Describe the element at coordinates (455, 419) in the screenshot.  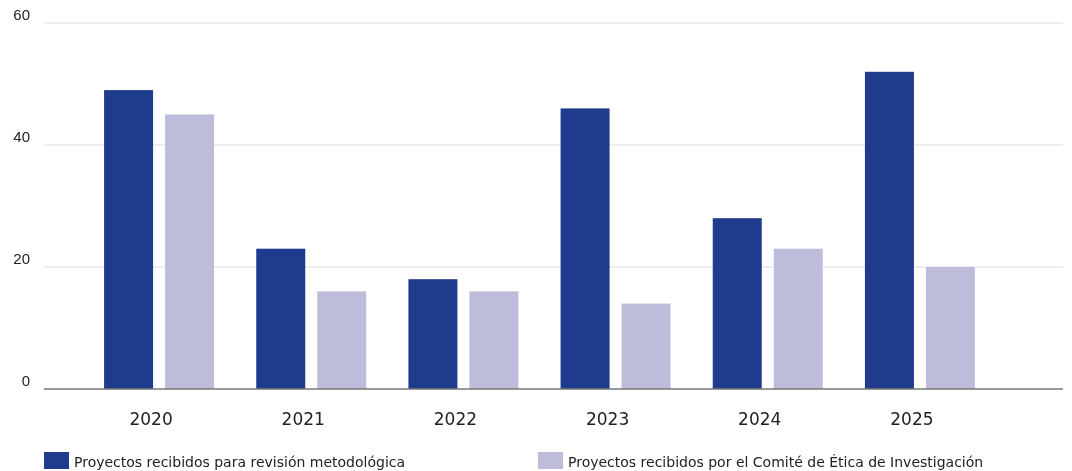
I see `x-tick-label: 2022` at that location.